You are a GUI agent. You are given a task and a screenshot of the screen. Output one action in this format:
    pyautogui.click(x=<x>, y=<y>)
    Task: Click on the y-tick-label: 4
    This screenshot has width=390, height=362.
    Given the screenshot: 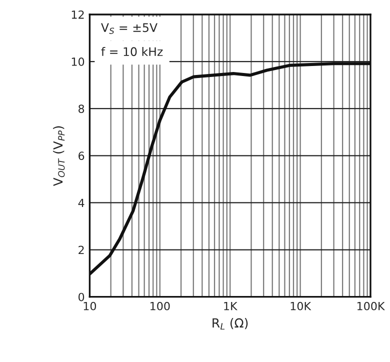 What is the action you would take?
    pyautogui.click(x=81, y=202)
    